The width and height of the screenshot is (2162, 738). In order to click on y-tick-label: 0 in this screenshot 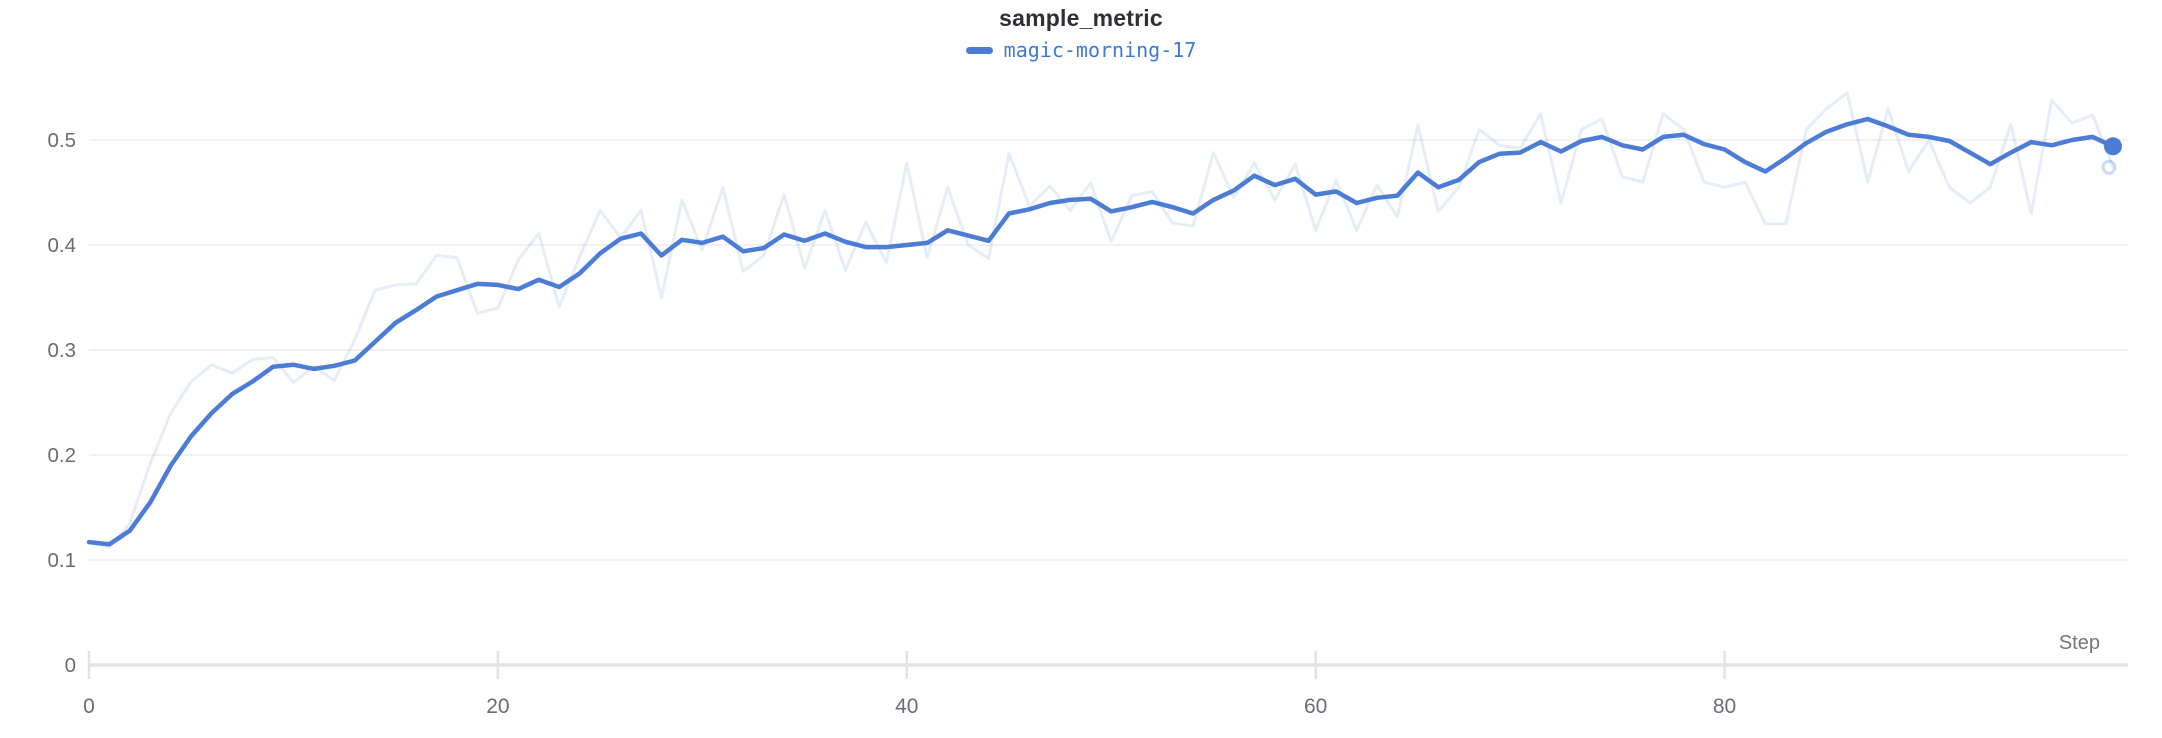, I will do `click(70, 665)`.